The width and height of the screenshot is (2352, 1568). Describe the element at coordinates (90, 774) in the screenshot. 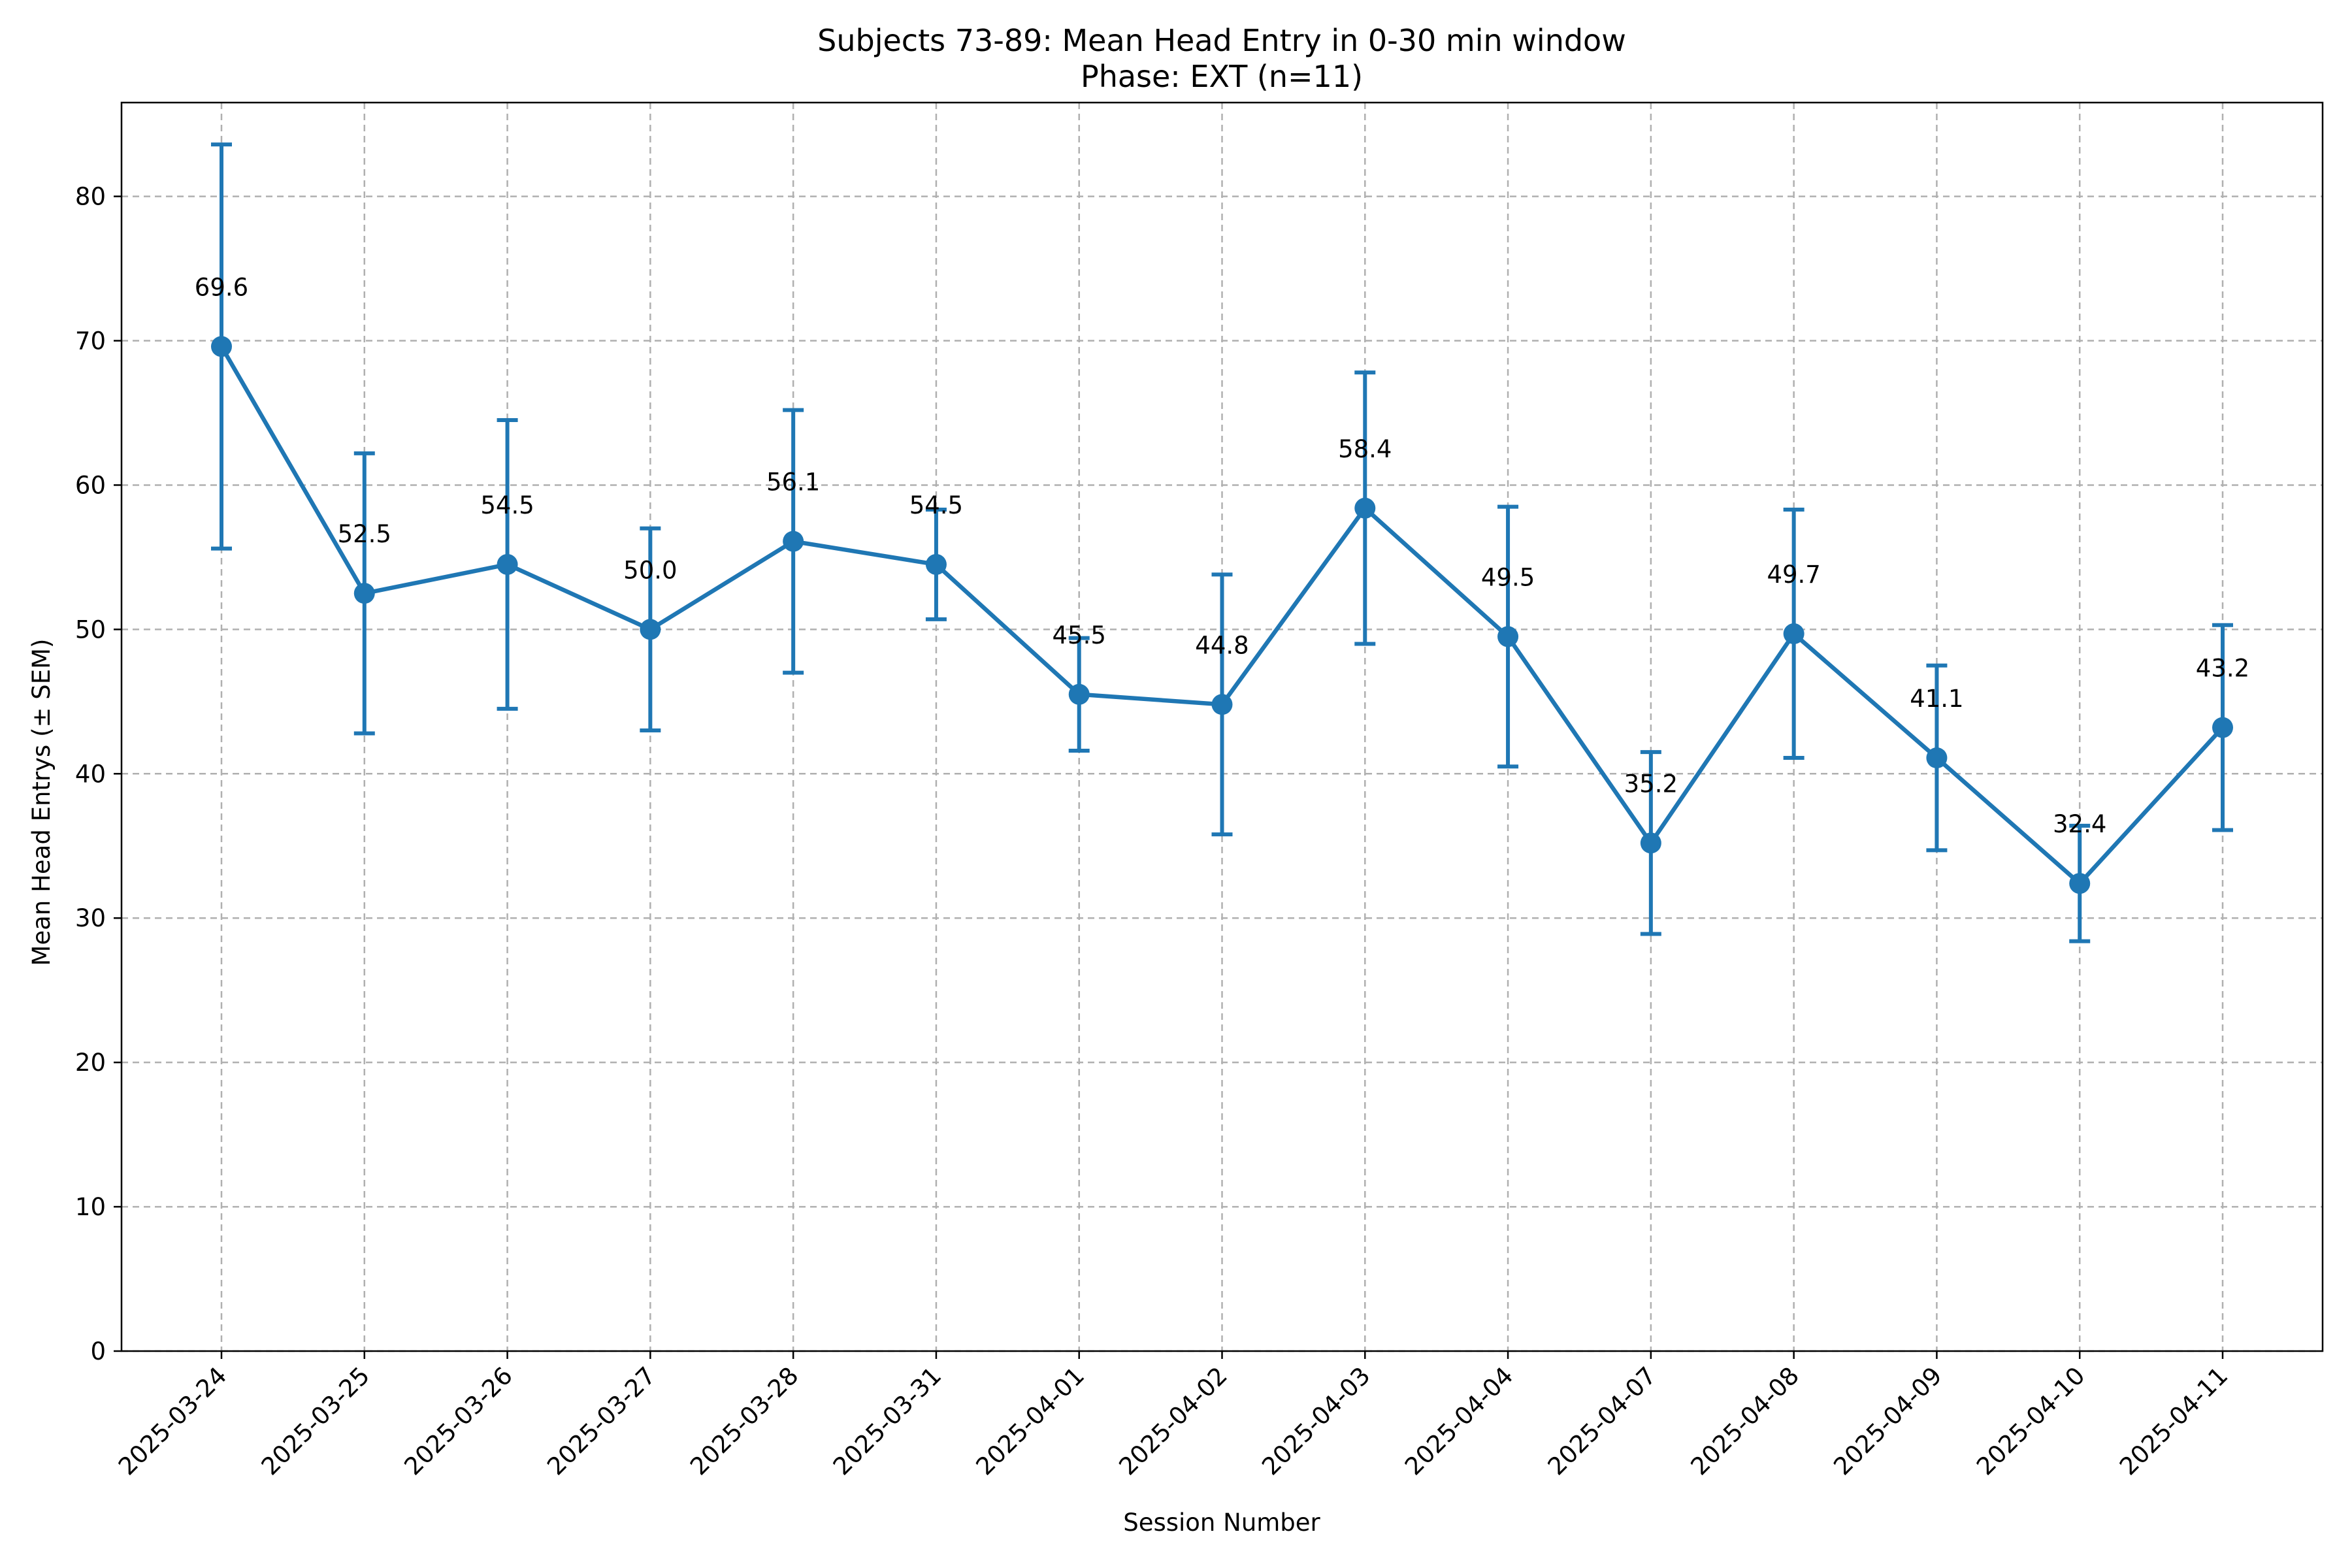

I see `y-tick-label: 40` at that location.